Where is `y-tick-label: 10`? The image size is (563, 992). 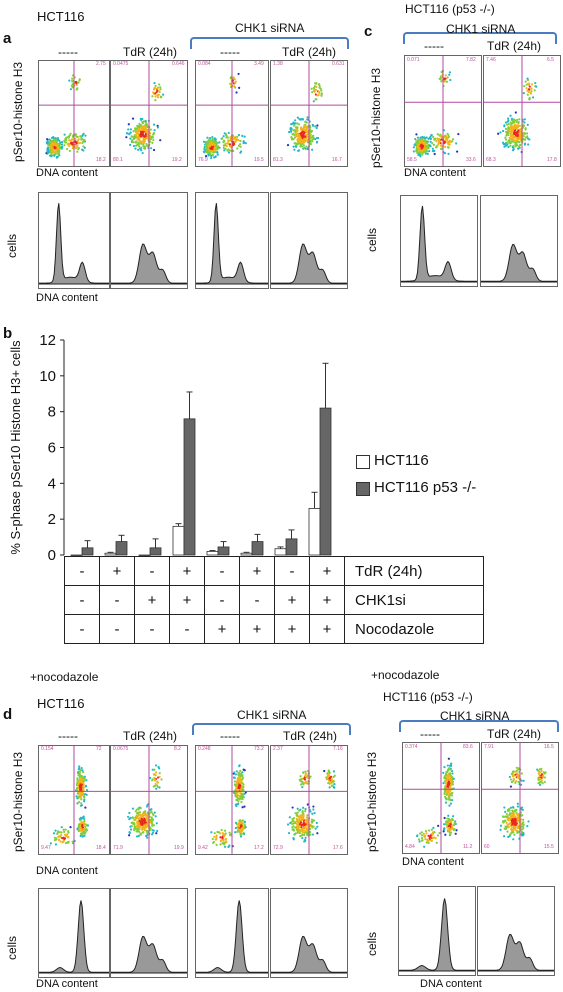
y-tick-label: 10 is located at coordinates (47, 376).